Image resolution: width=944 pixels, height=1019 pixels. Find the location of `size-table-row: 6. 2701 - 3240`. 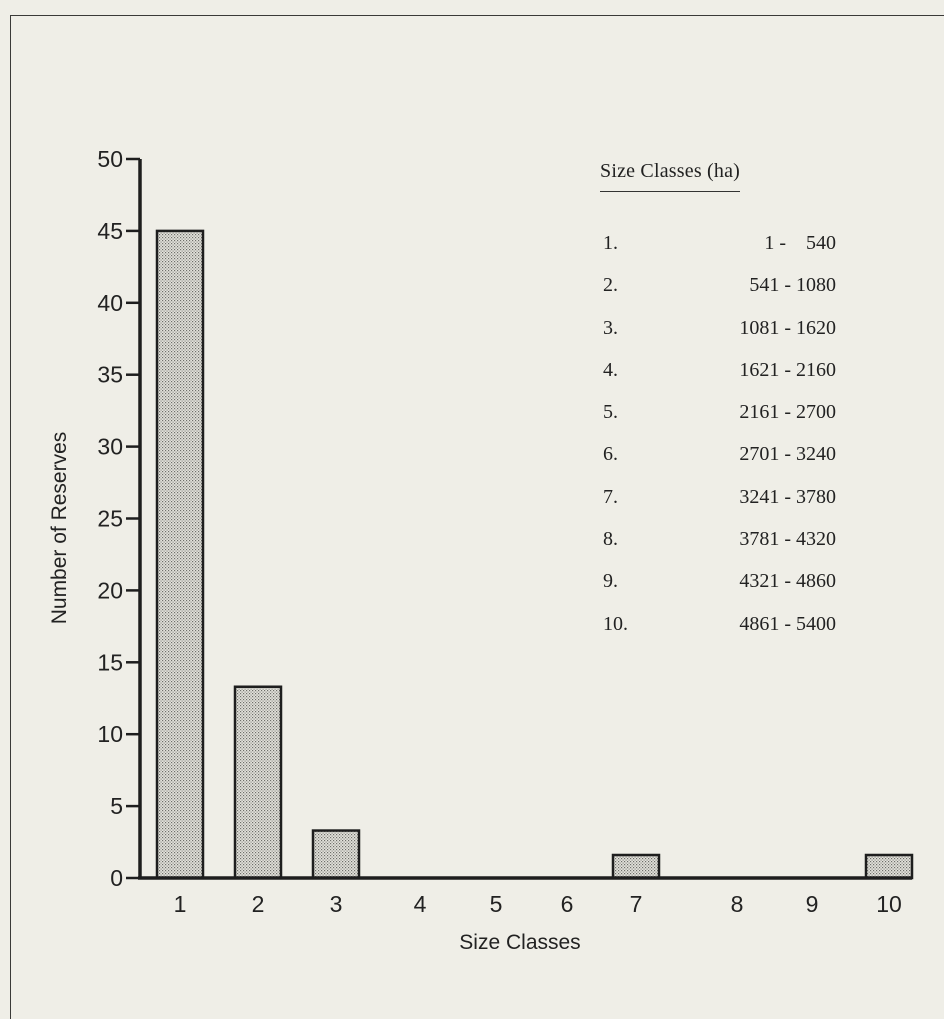

size-table-row: 6. 2701 - 3240 is located at coordinates (730, 464).